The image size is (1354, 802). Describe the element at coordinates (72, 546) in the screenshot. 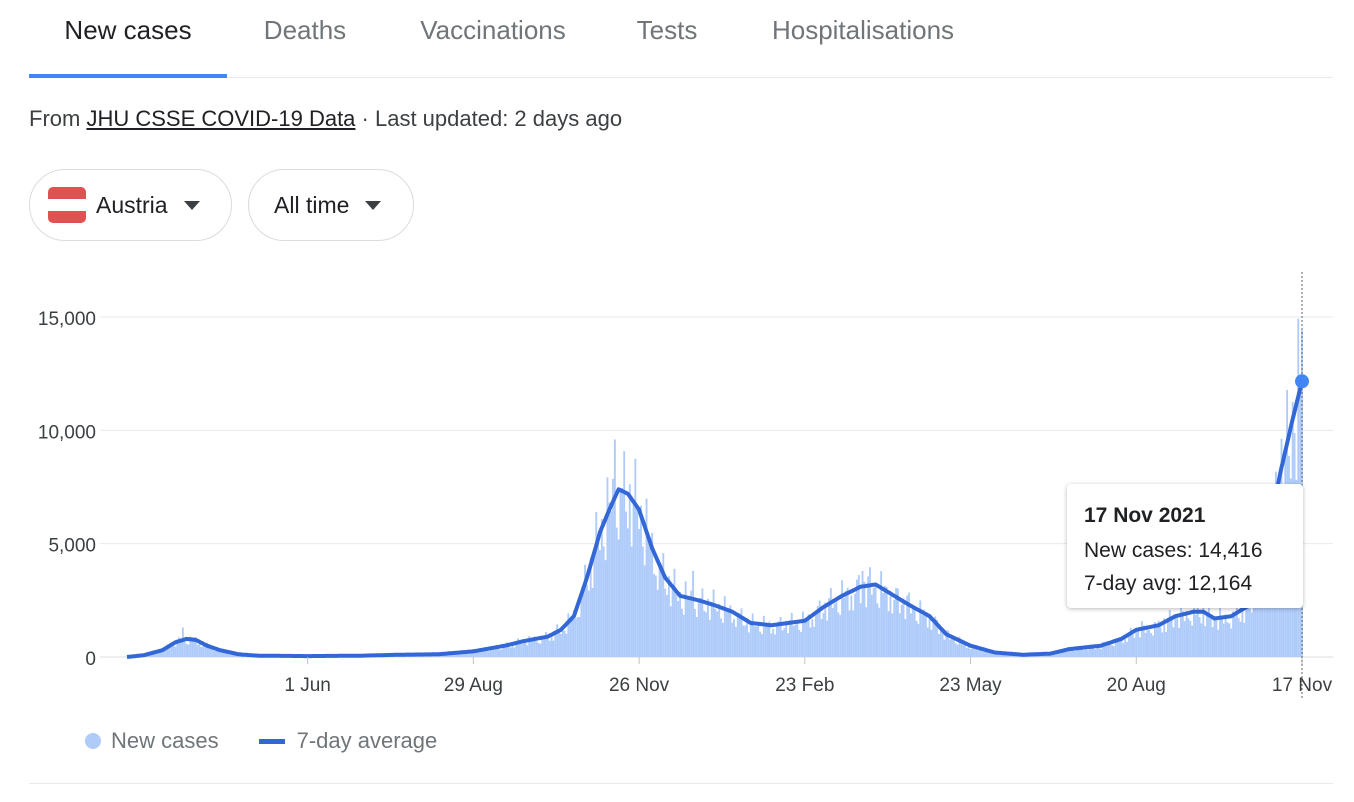

I see `y-tick-label: 5,000` at that location.